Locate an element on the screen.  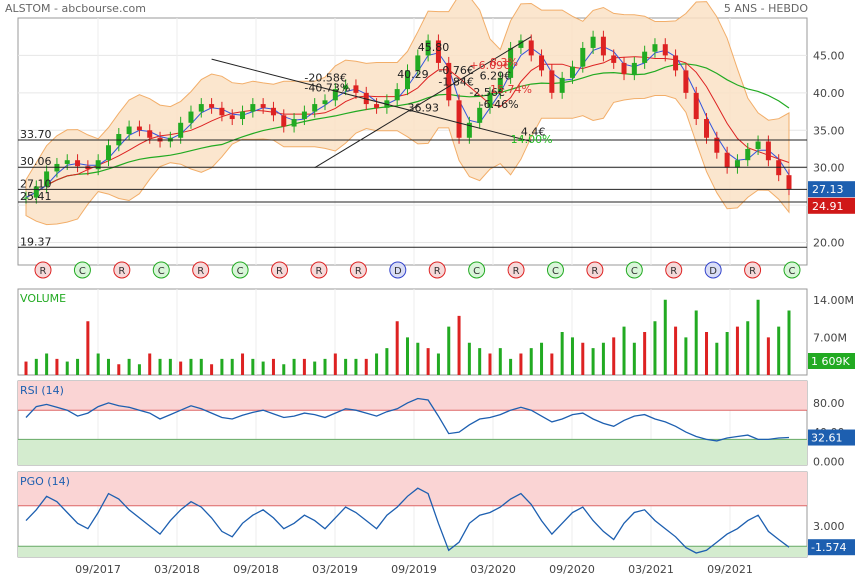
x-tick-label: 03/2018 is located at coordinates (177, 569).